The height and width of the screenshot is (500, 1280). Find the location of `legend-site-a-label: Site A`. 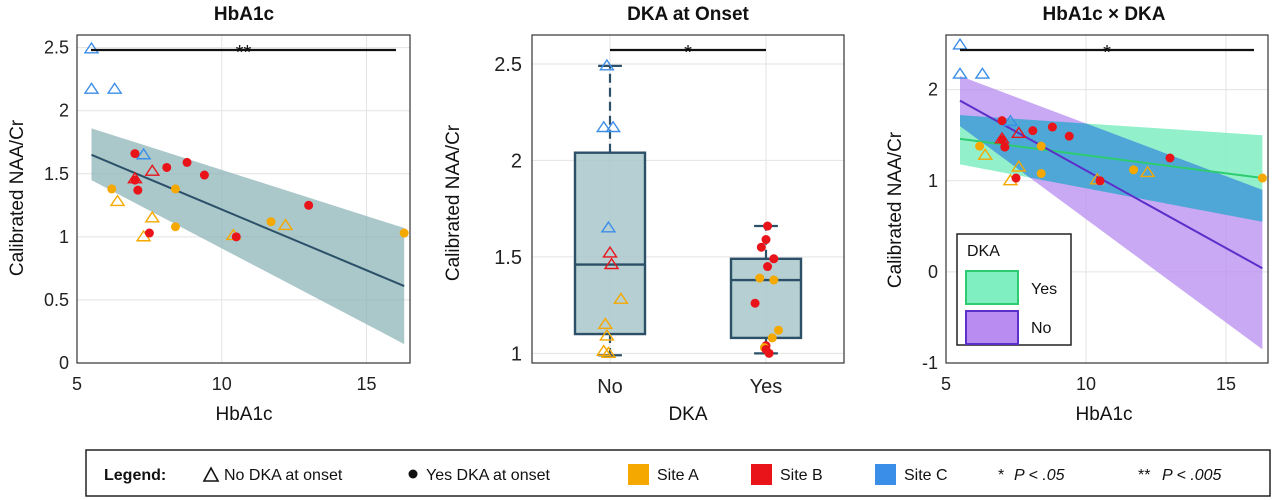

legend-site-a-label: Site A is located at coordinates (678, 475).